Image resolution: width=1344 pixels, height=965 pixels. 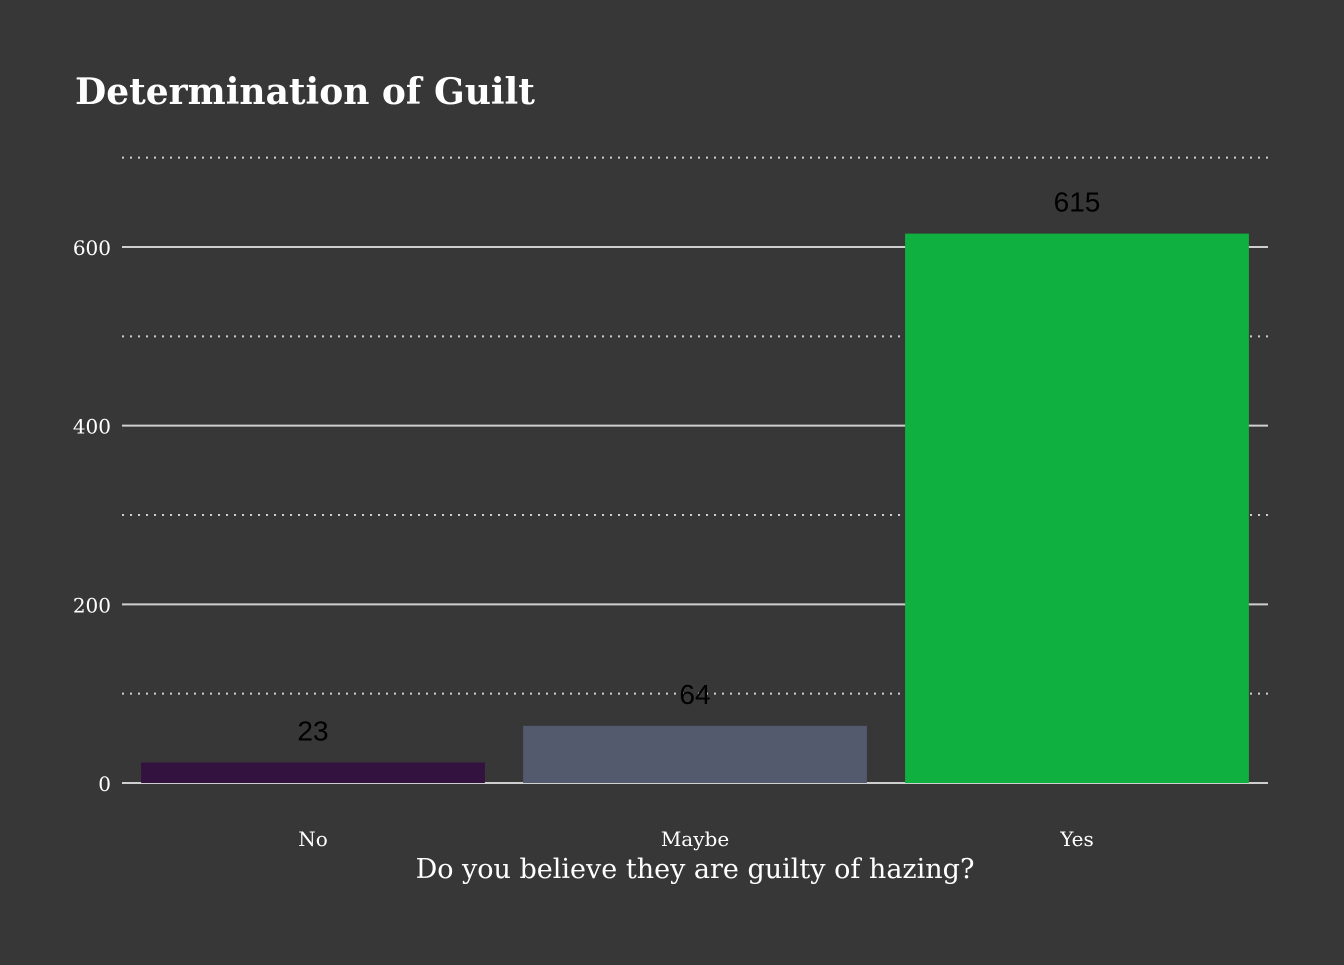 I want to click on bar-maybe, so click(x=695, y=754).